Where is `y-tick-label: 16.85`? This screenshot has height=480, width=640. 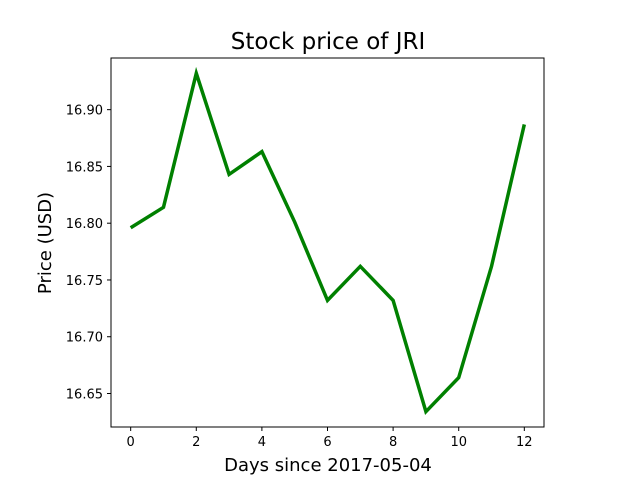 y-tick-label: 16.85 is located at coordinates (84, 167).